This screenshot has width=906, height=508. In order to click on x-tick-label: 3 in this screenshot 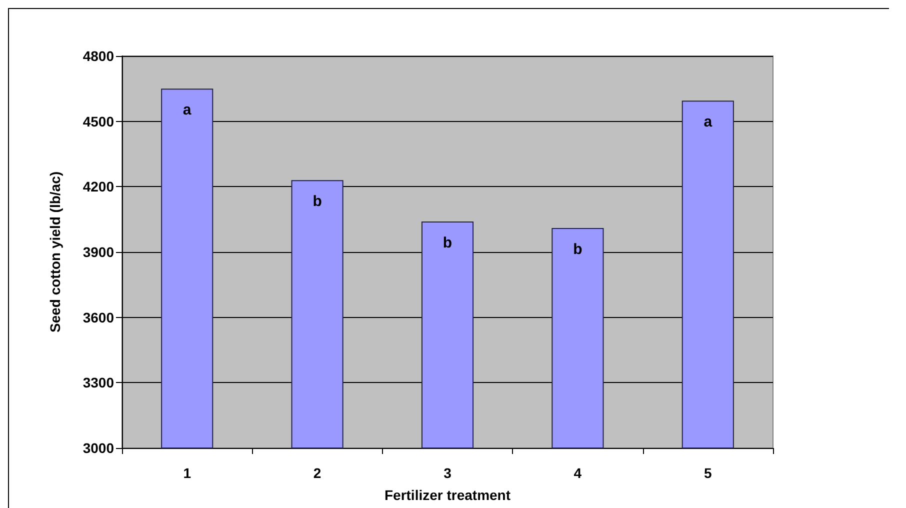, I will do `click(448, 473)`.